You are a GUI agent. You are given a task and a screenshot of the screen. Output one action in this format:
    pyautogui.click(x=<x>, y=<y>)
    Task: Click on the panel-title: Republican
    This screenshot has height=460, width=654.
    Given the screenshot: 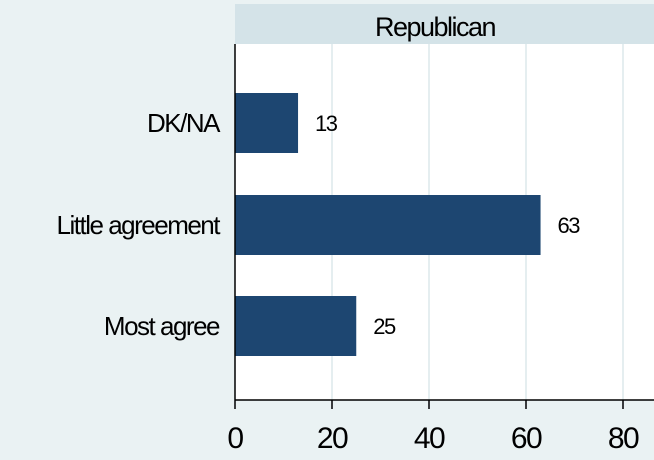 What is the action you would take?
    pyautogui.click(x=435, y=27)
    